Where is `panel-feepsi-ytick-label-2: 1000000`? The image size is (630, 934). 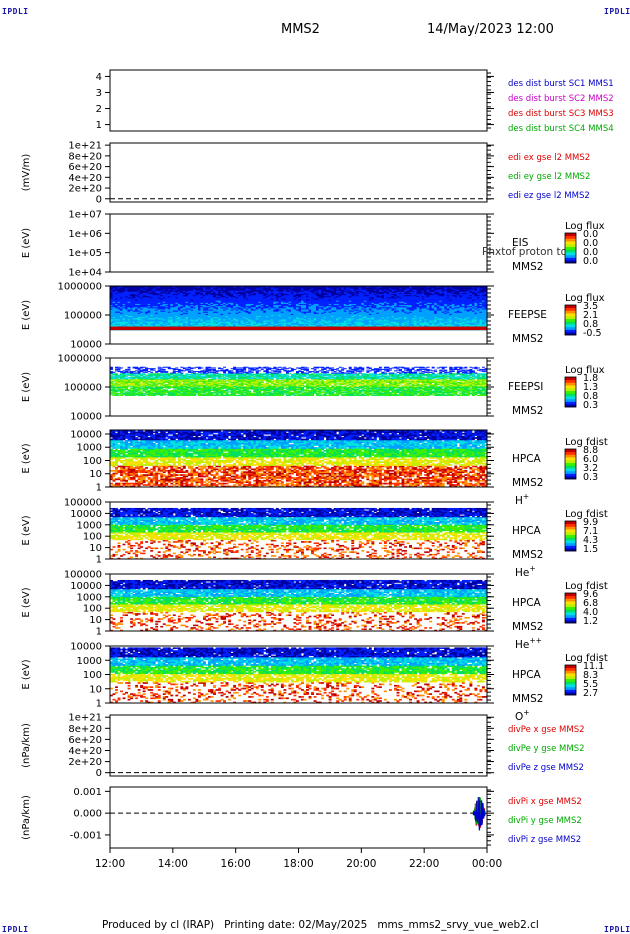
panel-feepsi-ytick-label-2: 1000000 is located at coordinates (79, 359).